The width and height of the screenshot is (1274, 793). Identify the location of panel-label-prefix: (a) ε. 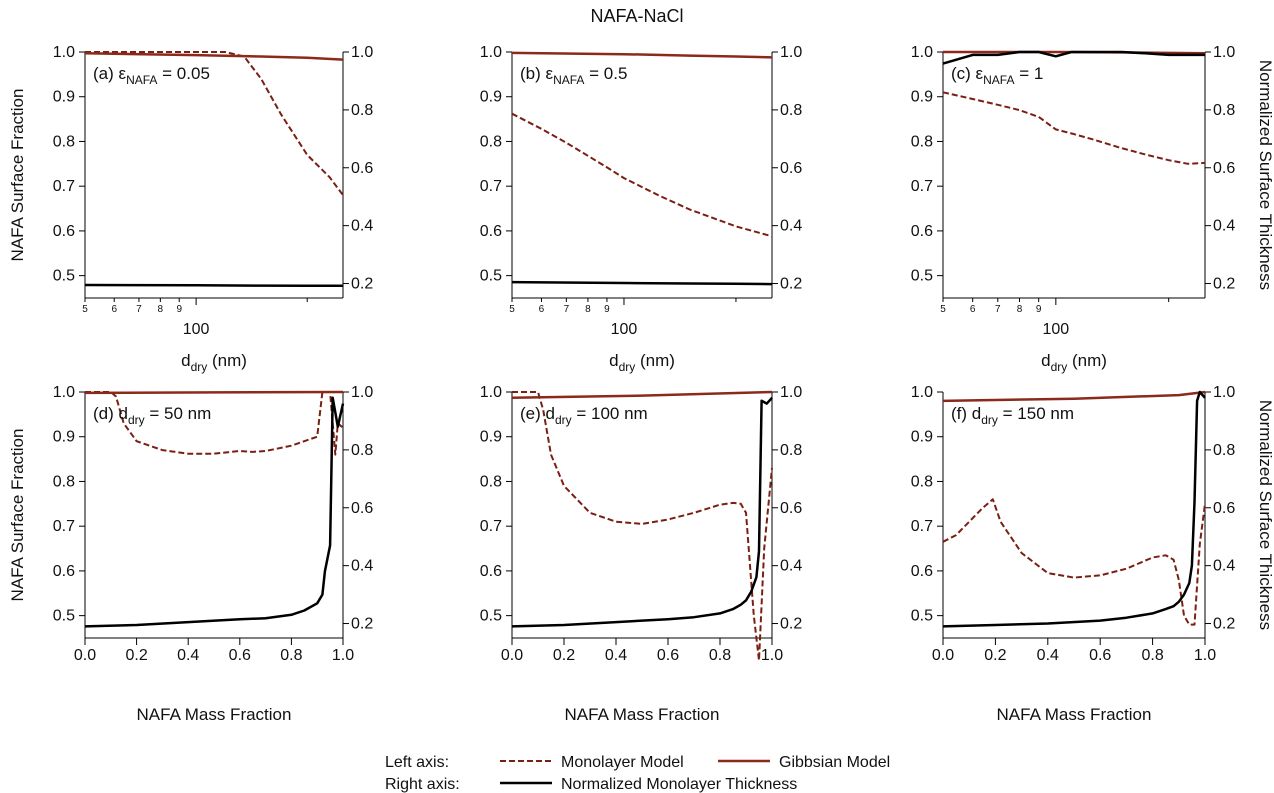
(110, 73).